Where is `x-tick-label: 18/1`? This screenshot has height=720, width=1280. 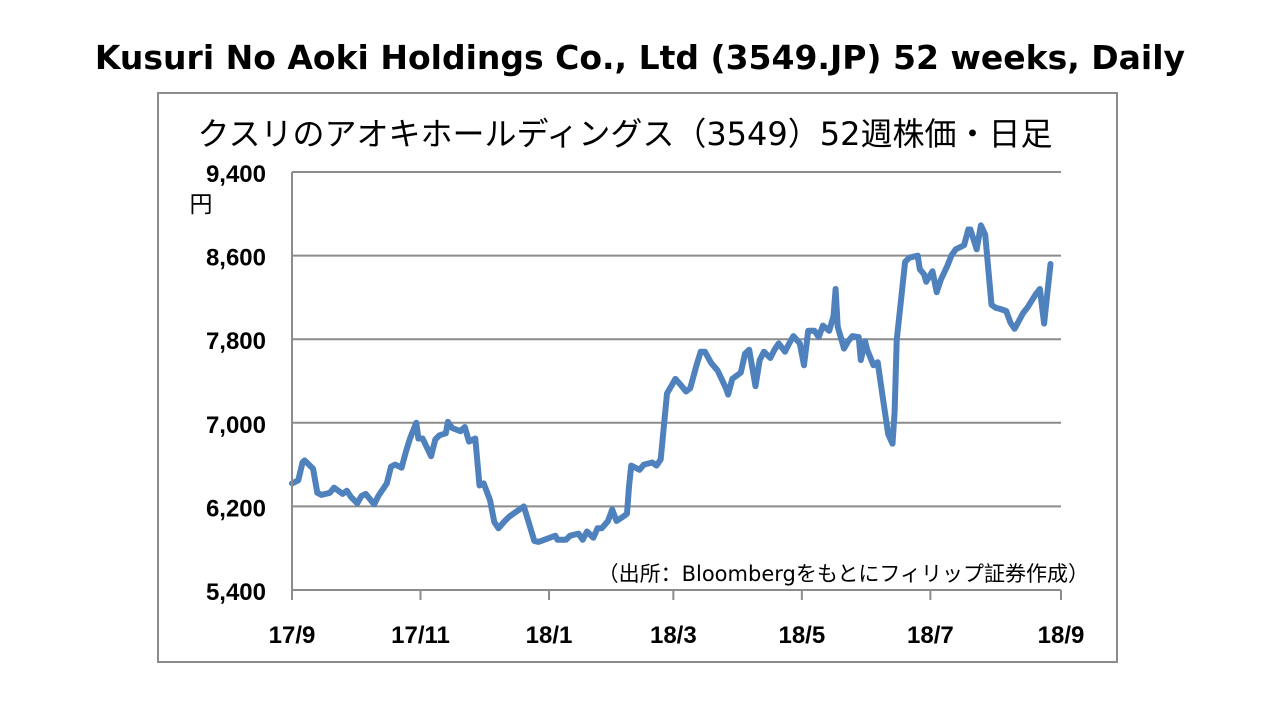 x-tick-label: 18/1 is located at coordinates (549, 635).